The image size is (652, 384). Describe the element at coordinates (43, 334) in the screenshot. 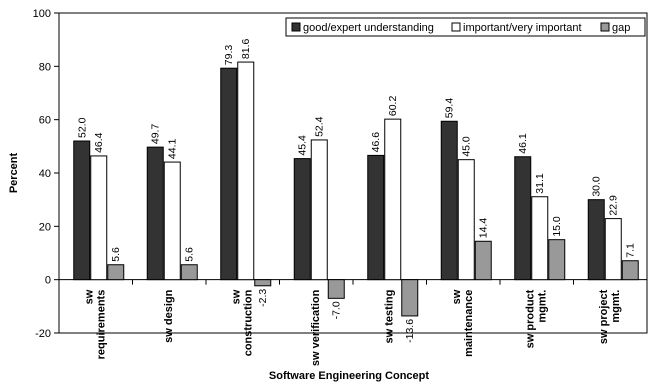

I see `y-tick-label: -20` at that location.